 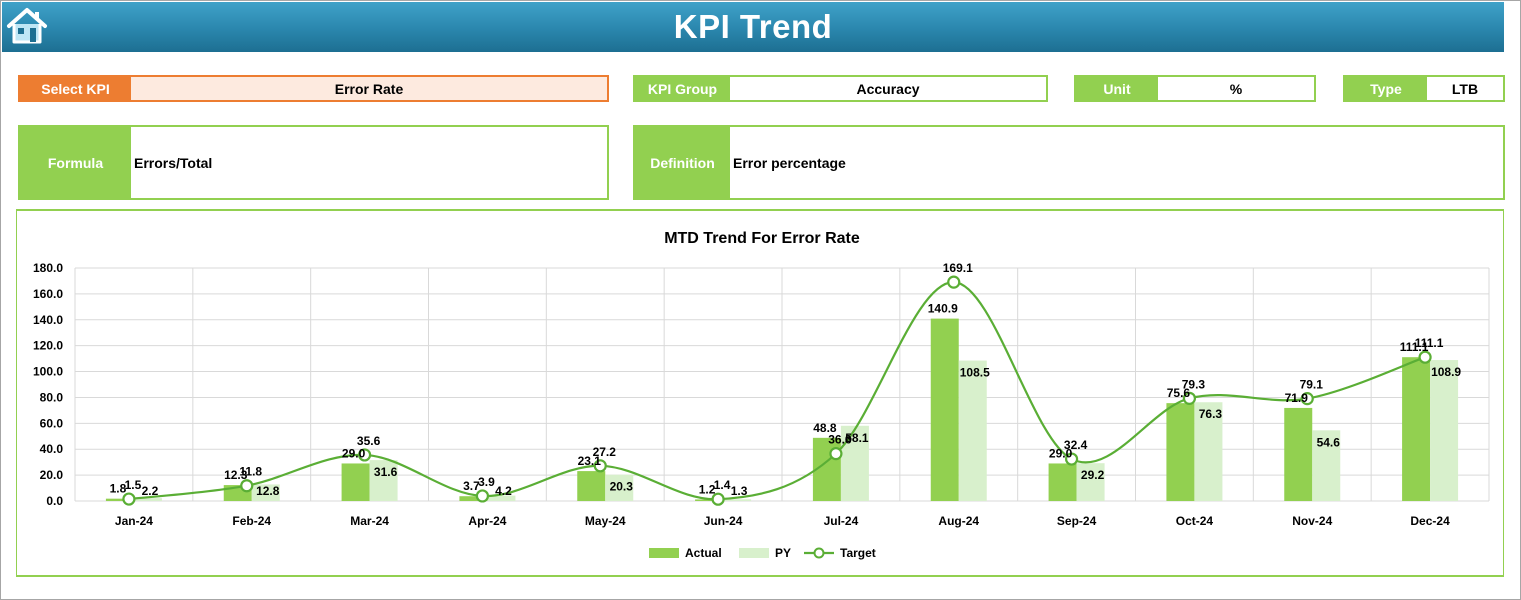 What do you see at coordinates (622, 487) in the screenshot?
I see `py-data-label: 20.3` at bounding box center [622, 487].